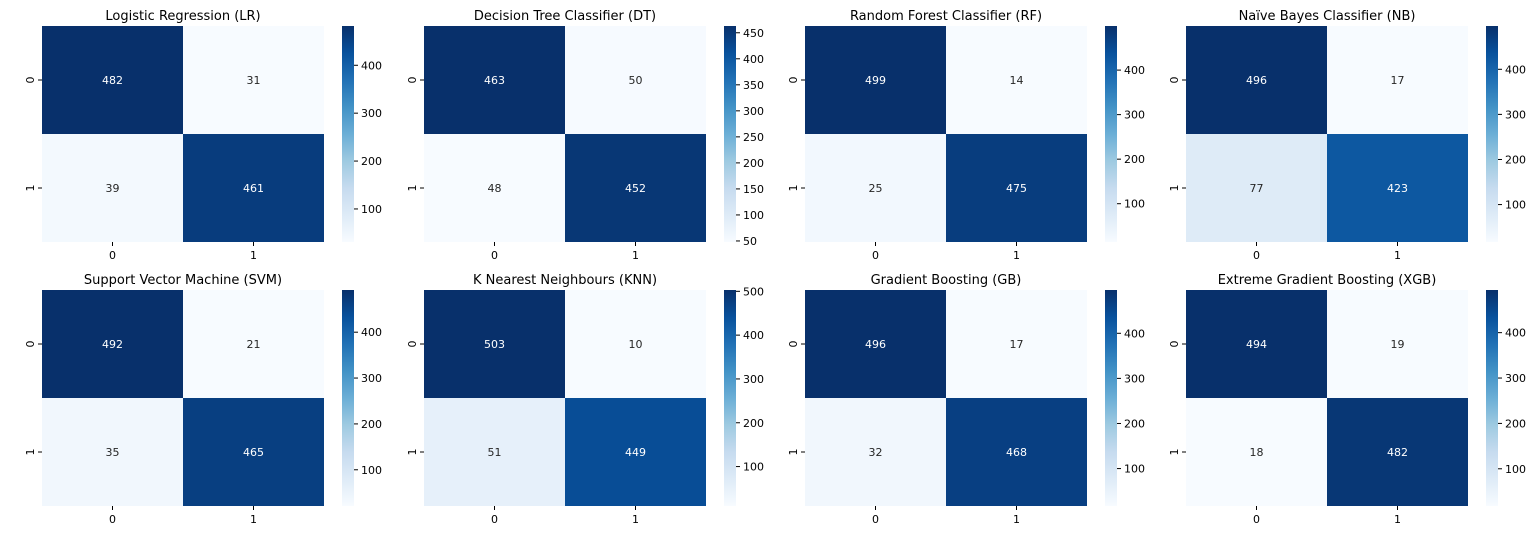  I want to click on cell-value-label: 492, so click(112, 344).